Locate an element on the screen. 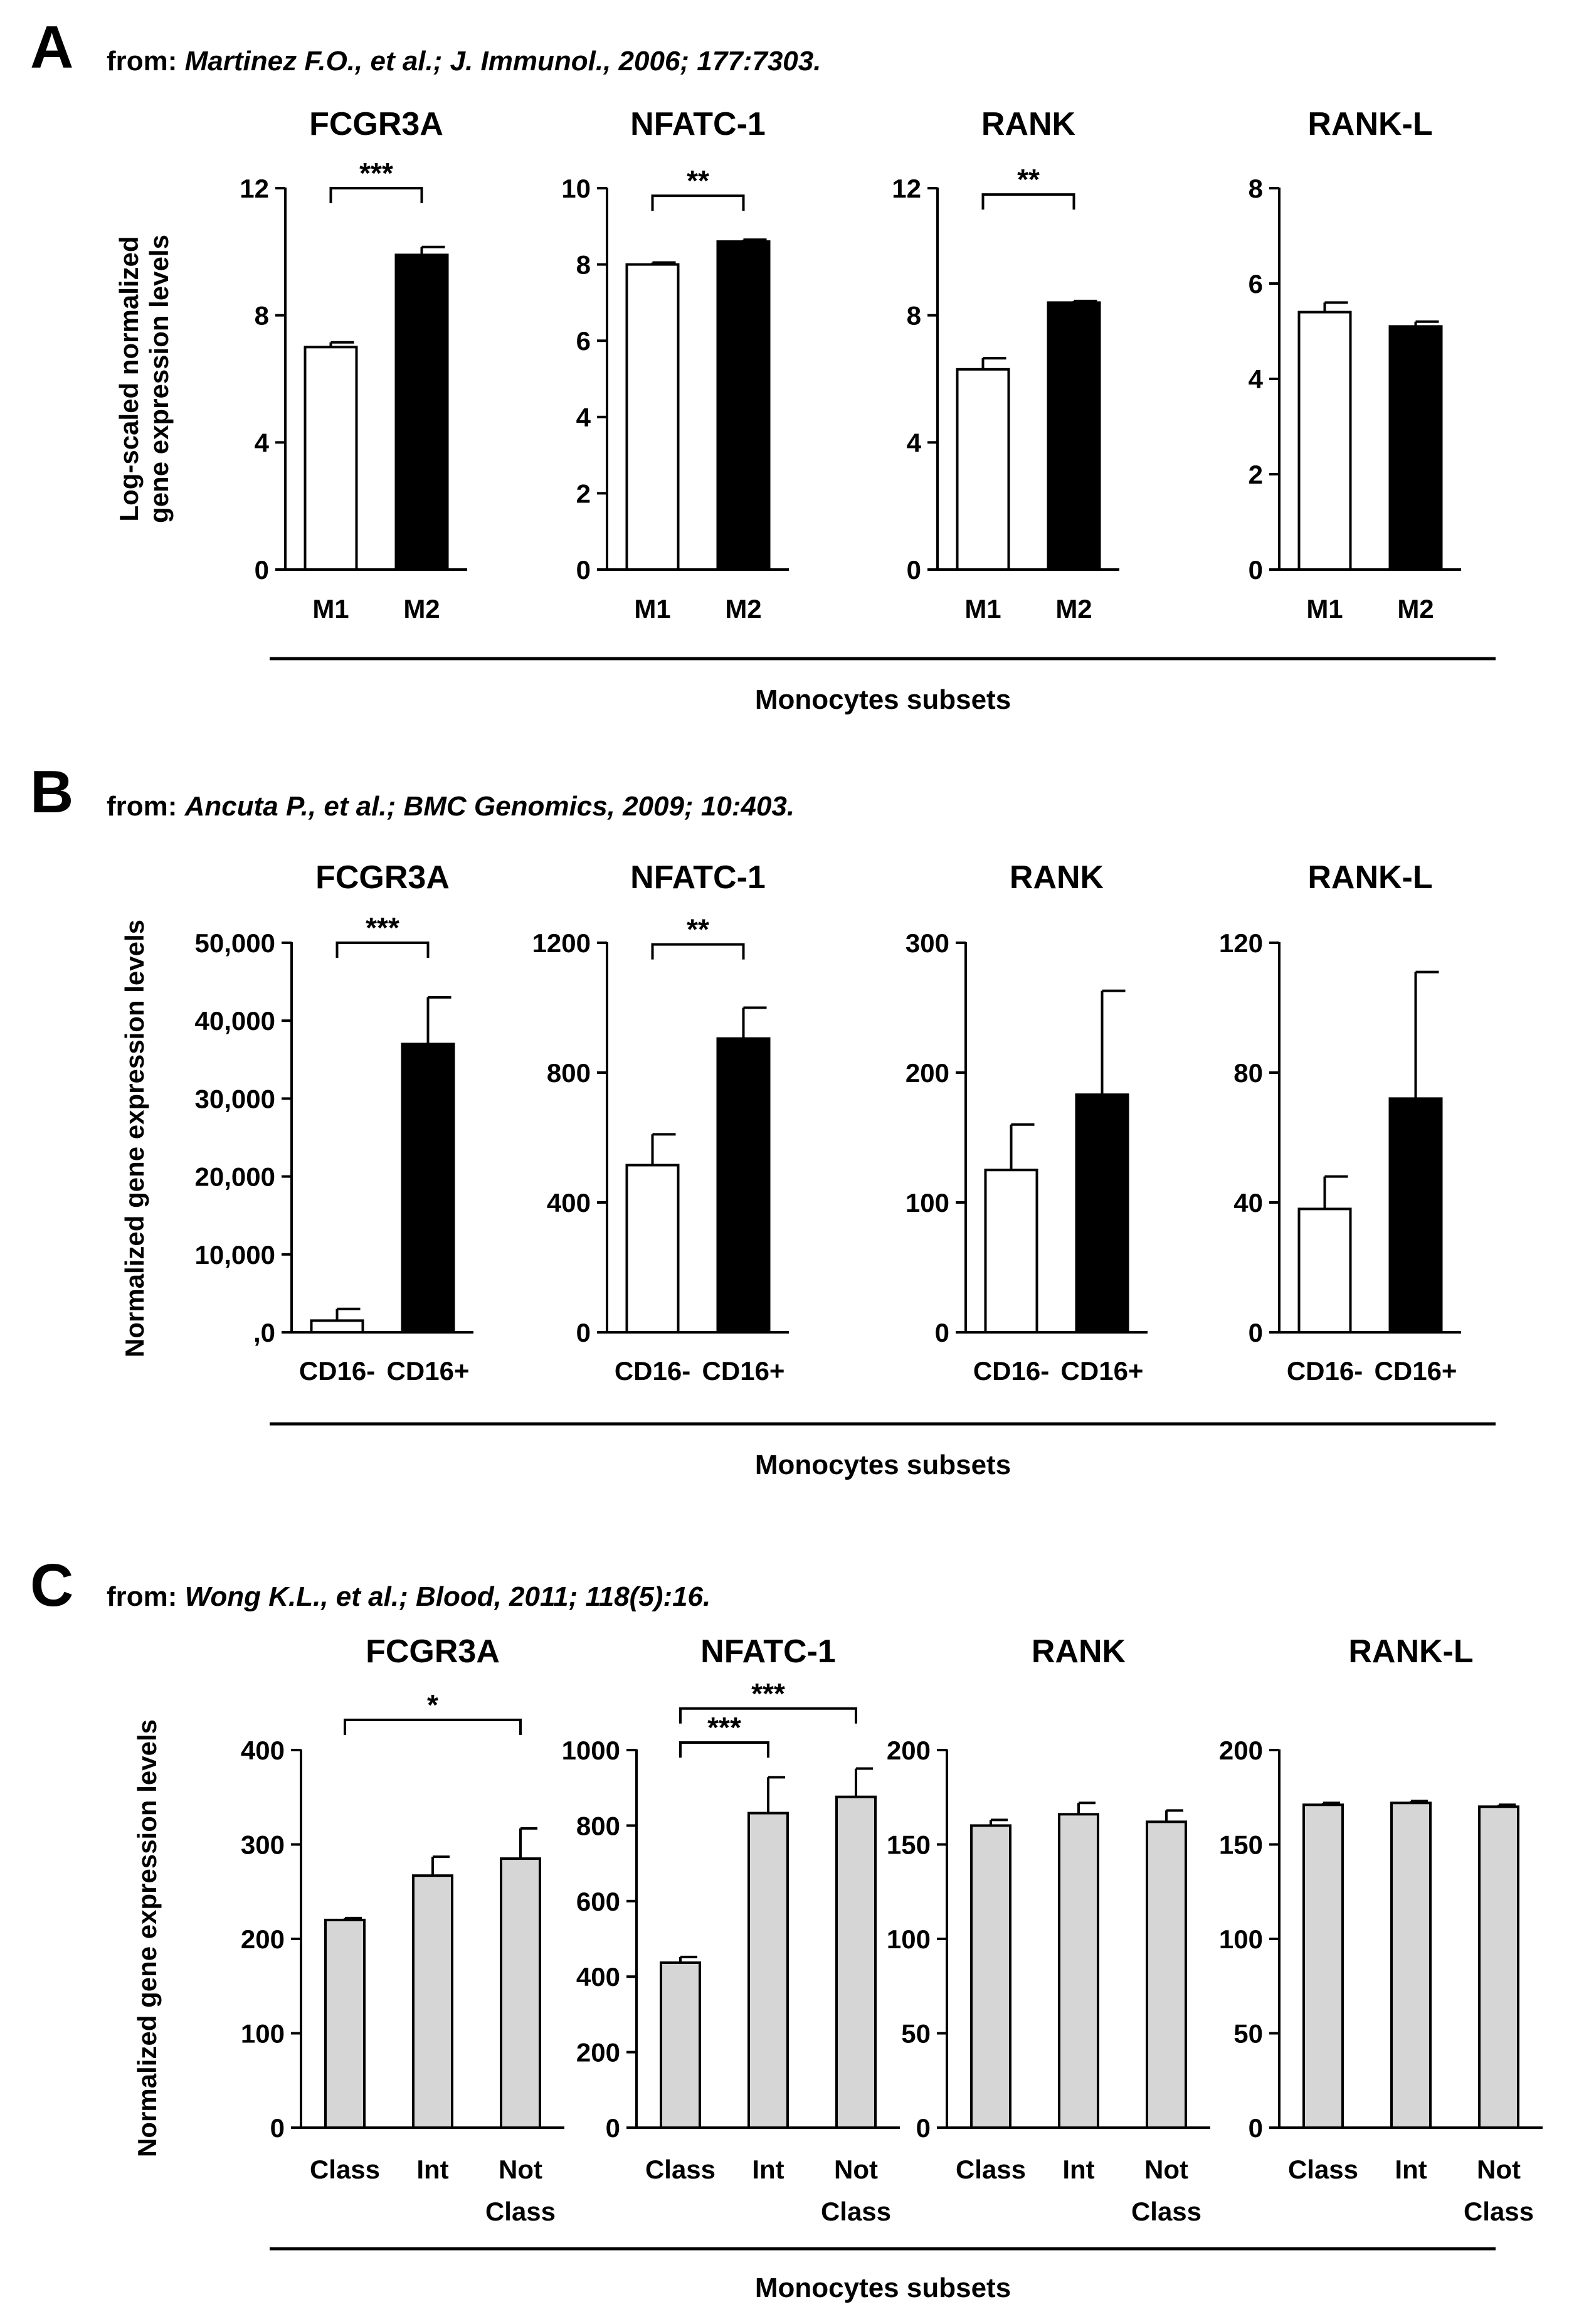 The height and width of the screenshot is (2324, 1579). panel-b-chart-rank-l: RANK-L 0 40 80 120 CD16- CD16+ is located at coordinates (1340, 1122).